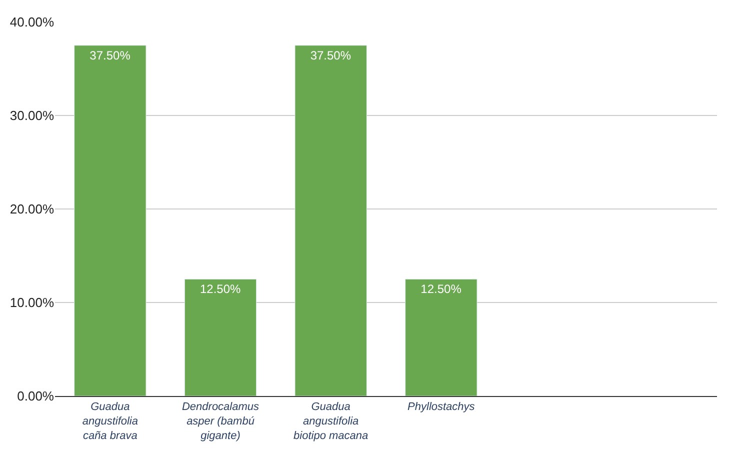 The width and height of the screenshot is (732, 452). I want to click on y-tick-label: 30.00%, so click(32, 116).